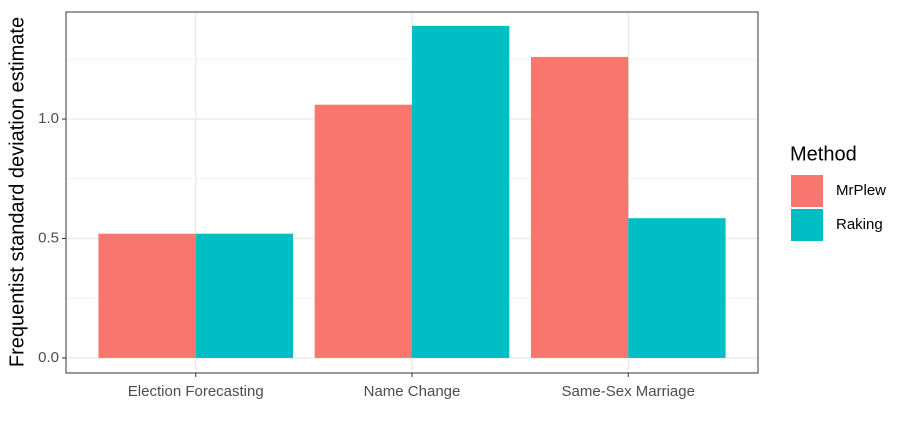  I want to click on y-axis-title: Frequentist standard deviation estimate, so click(17, 192).